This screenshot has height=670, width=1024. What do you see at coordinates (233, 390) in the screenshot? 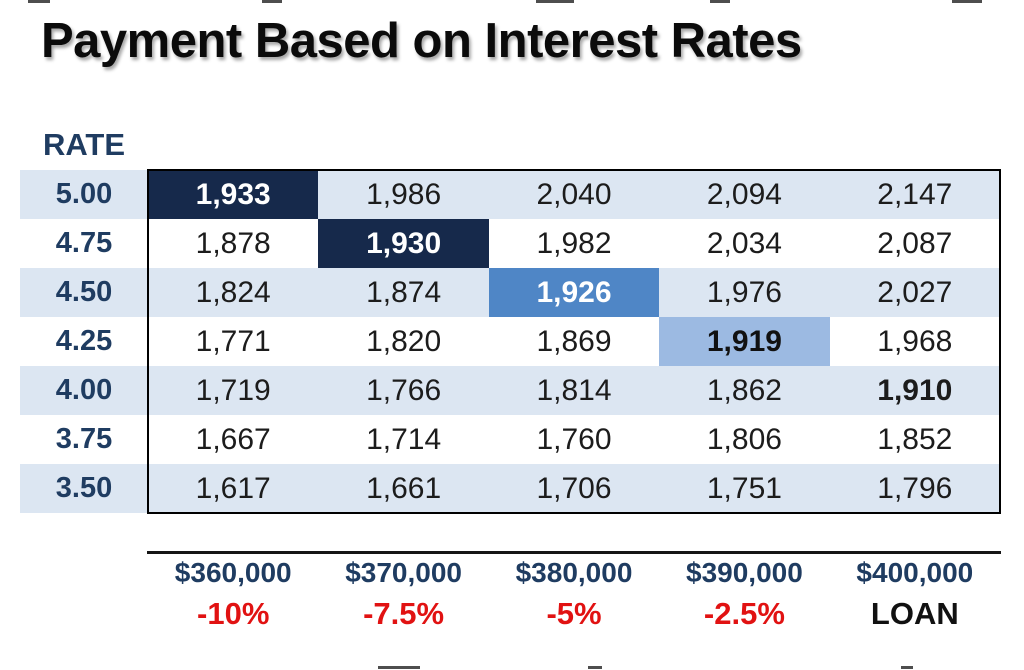
I see `payment-cell: 1,719` at bounding box center [233, 390].